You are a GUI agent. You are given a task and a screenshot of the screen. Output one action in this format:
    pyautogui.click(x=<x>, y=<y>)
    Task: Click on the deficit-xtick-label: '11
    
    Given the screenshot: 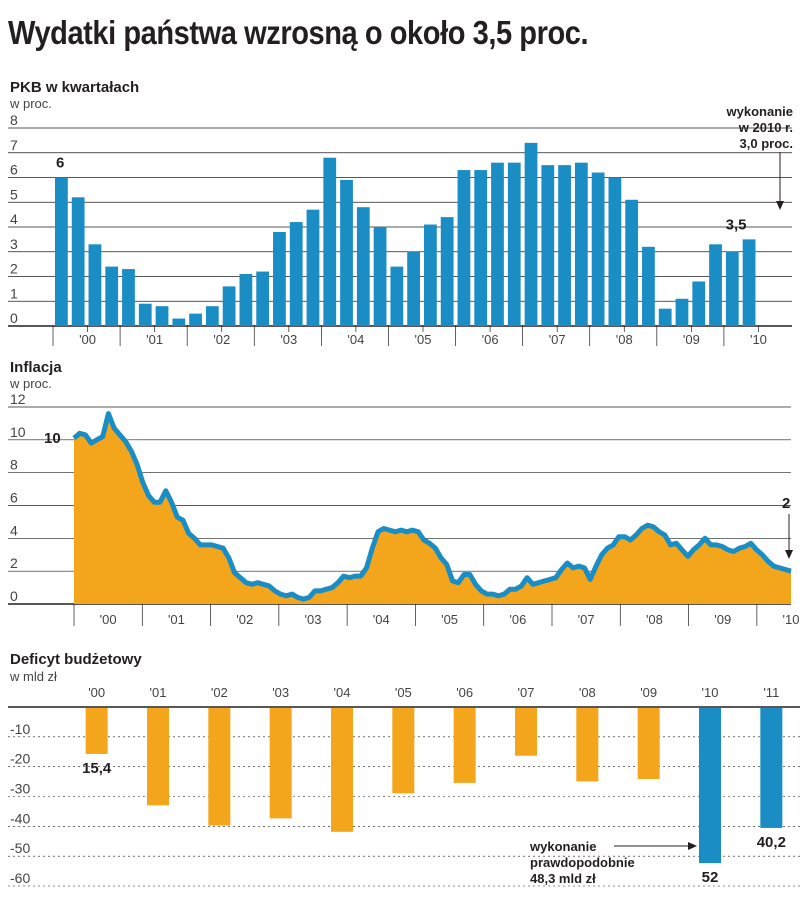 What is the action you would take?
    pyautogui.click(x=771, y=692)
    